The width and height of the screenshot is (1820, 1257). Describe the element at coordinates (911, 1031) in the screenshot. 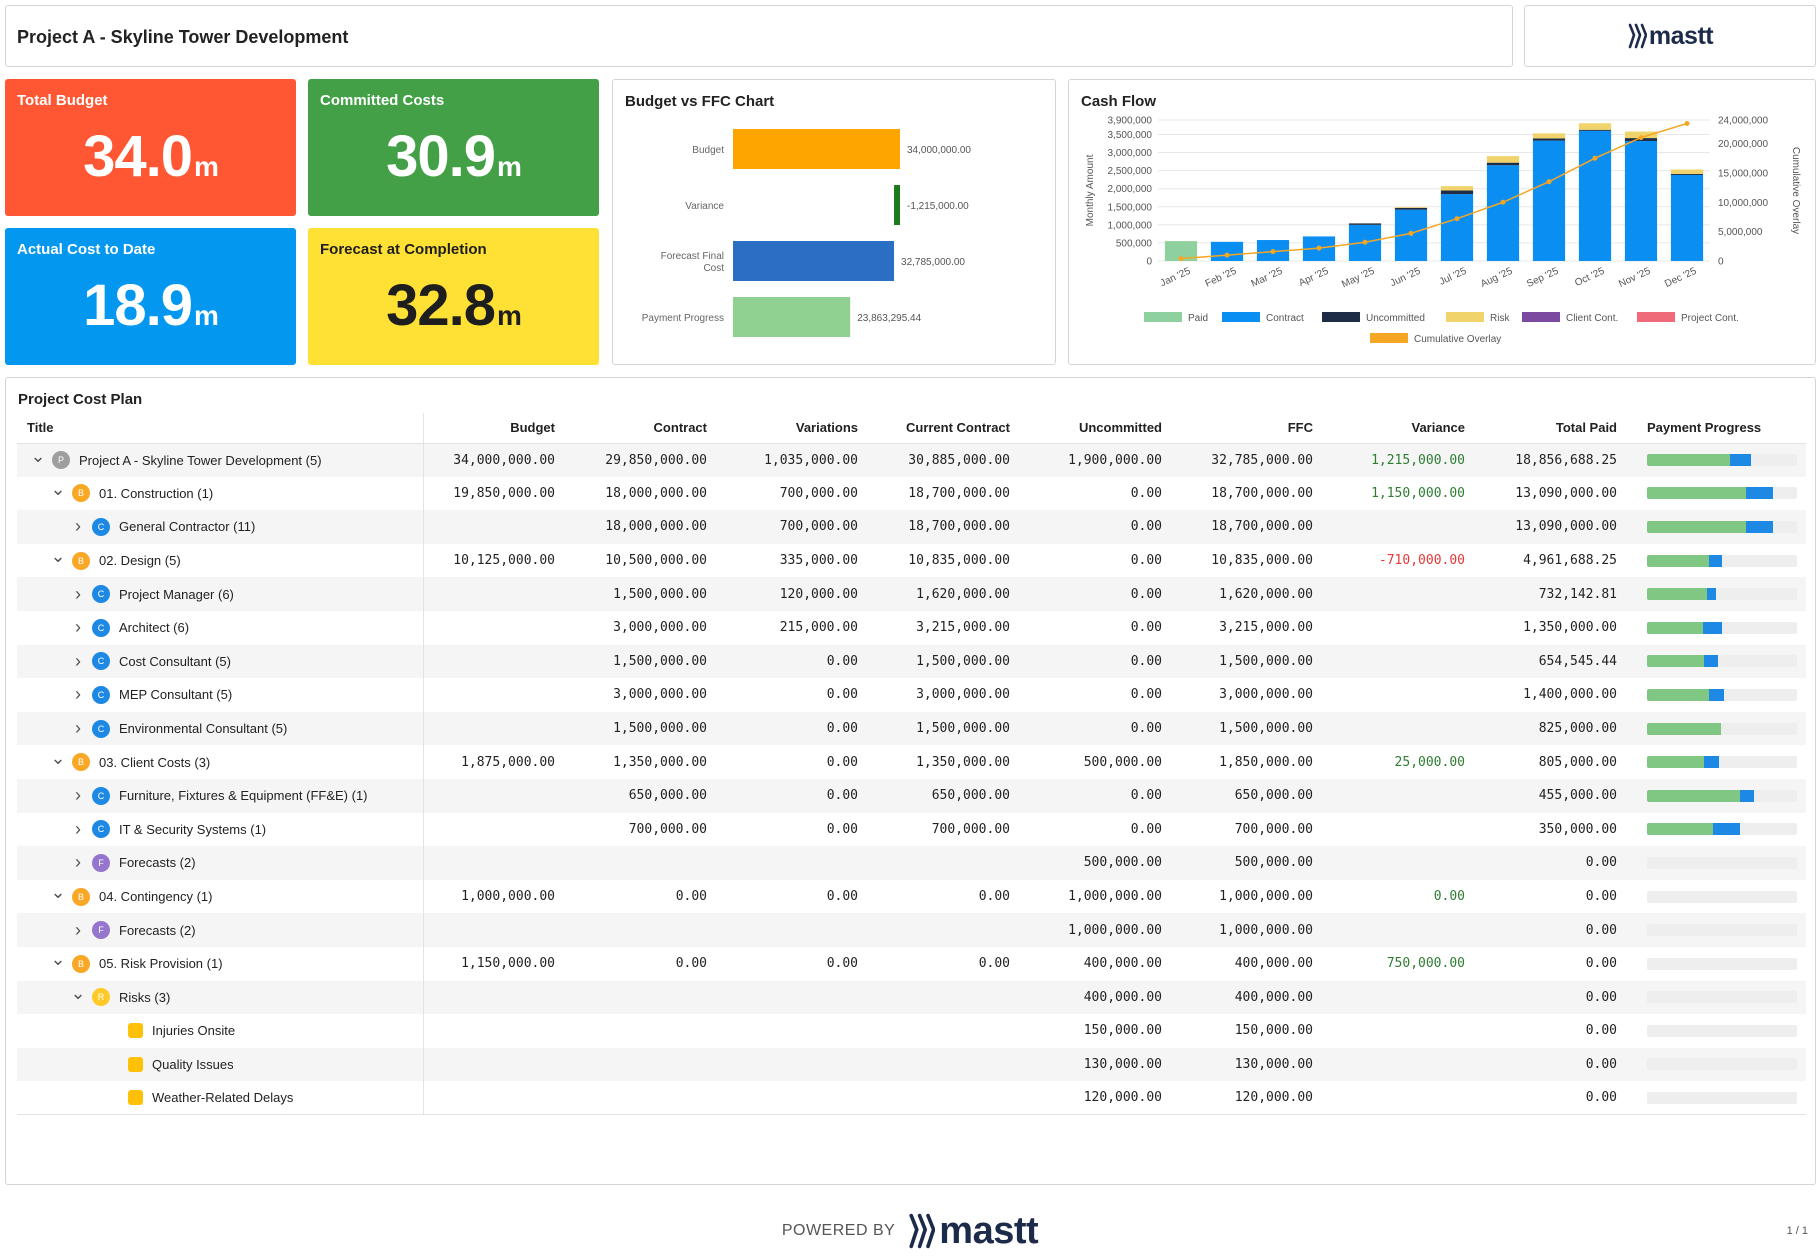

I see `table-row: Injuries Onsite 150,000.00 150,000.00 0.00` at that location.